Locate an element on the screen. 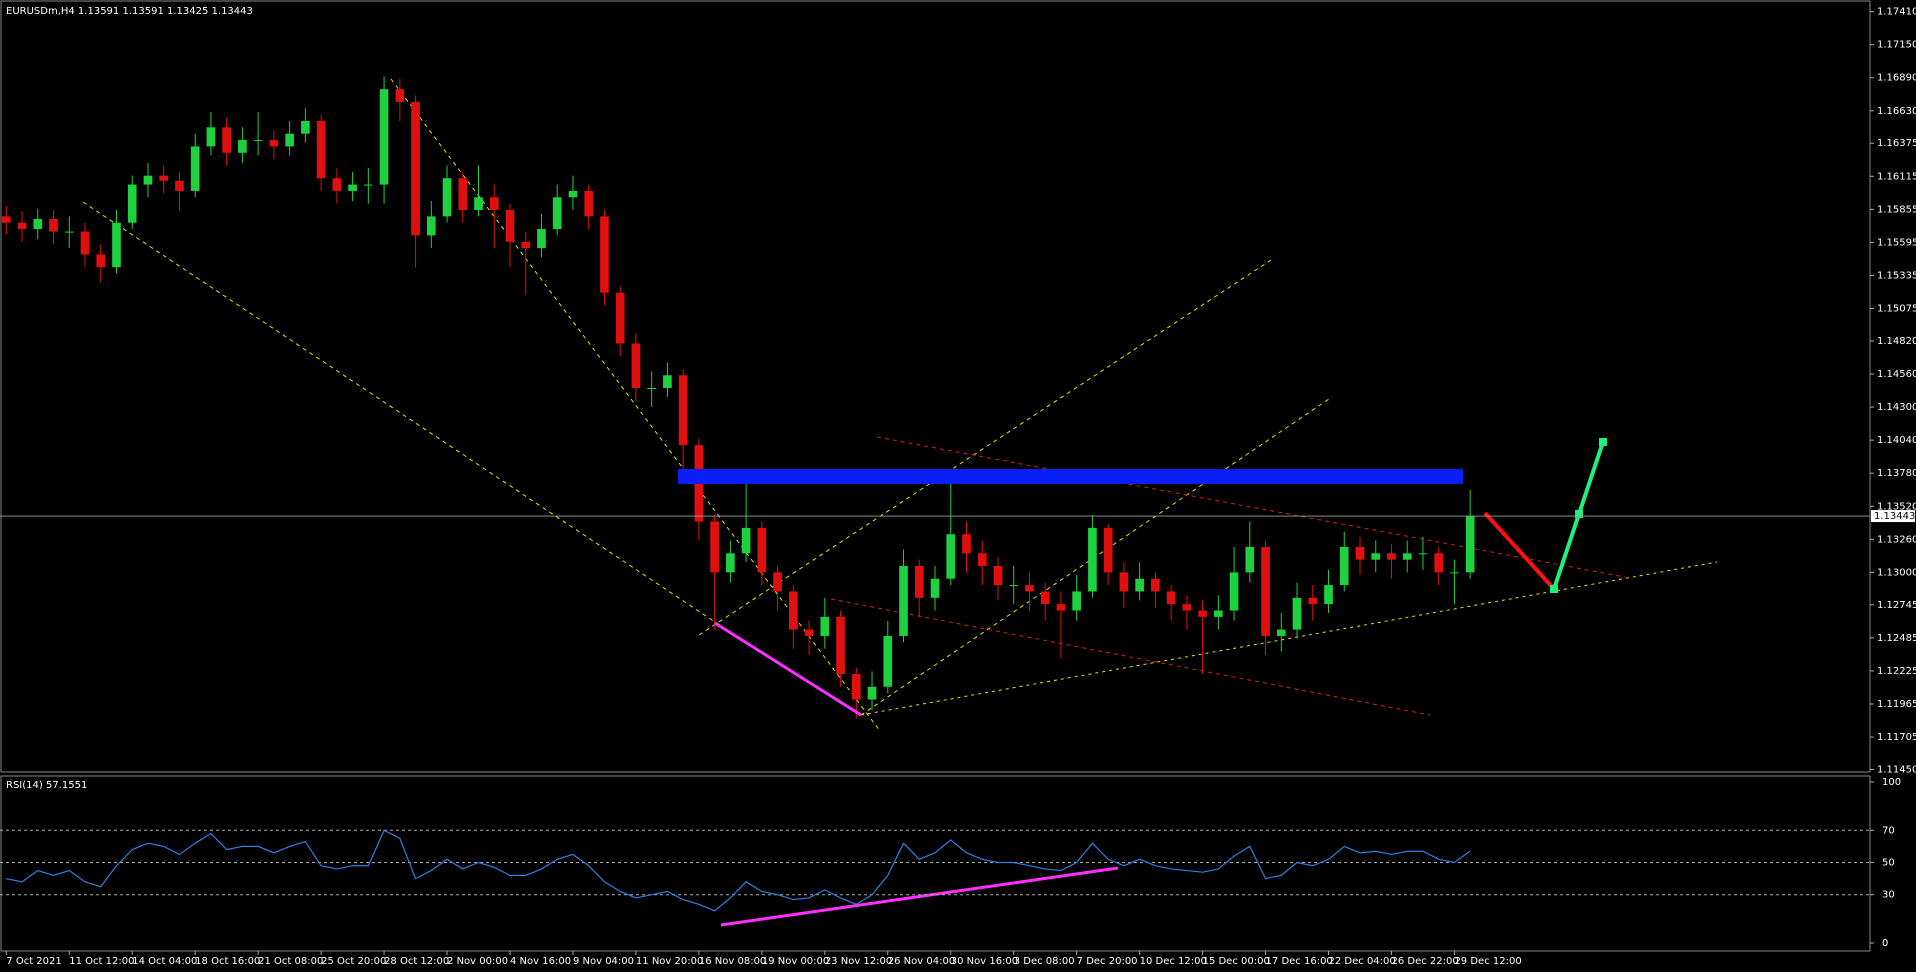 This screenshot has height=972, width=1916. y-tick-label: 1.13780 is located at coordinates (1896, 473).